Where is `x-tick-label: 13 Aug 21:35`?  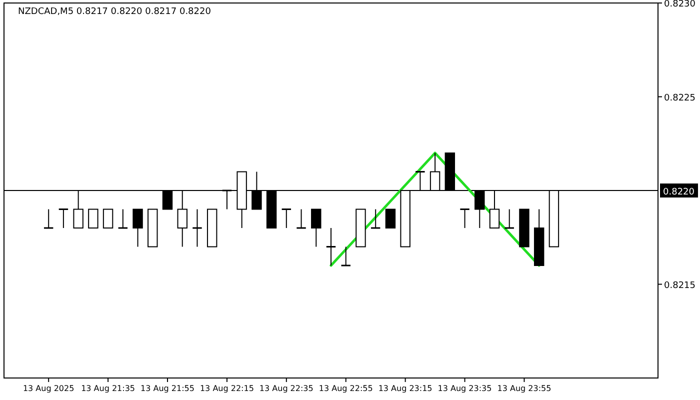 x-tick-label: 13 Aug 21:35 is located at coordinates (108, 388).